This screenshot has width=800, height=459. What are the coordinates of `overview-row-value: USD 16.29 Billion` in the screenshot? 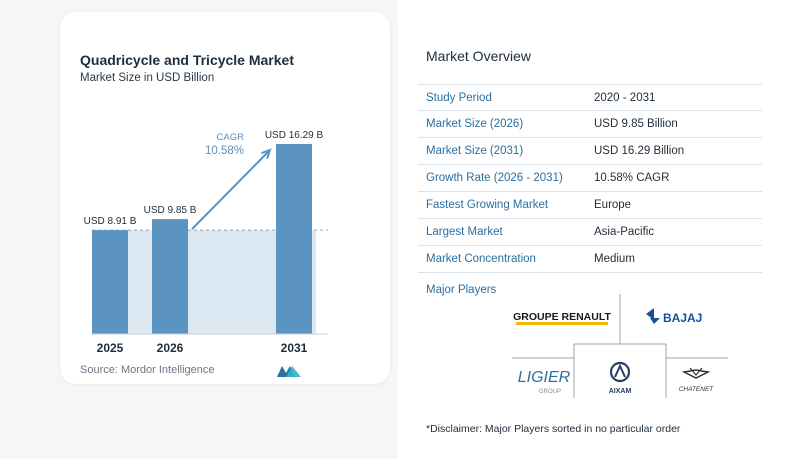 It's located at (639, 151).